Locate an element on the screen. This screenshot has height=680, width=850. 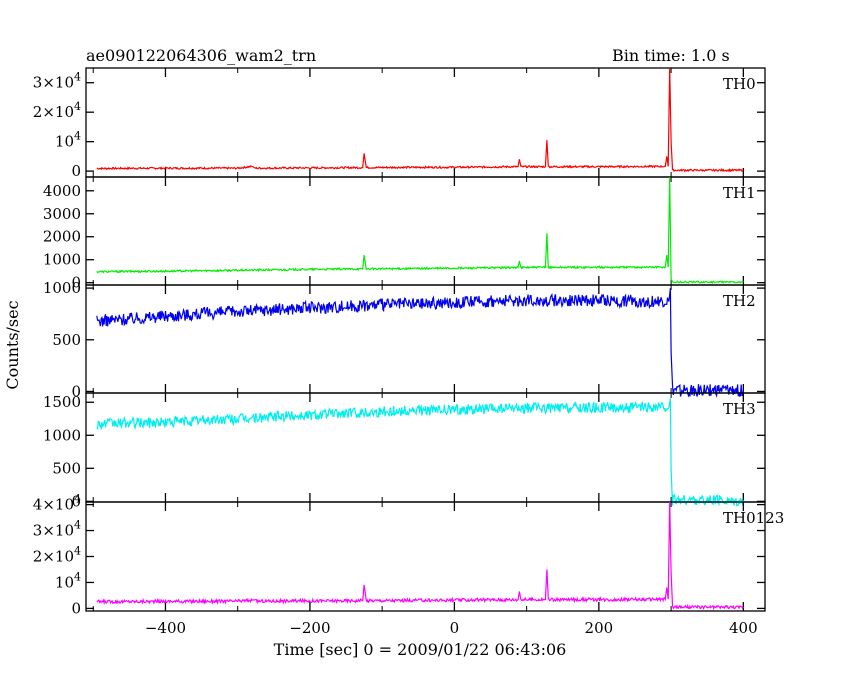
panel-th1: 0 1000 2000 3000 4000 TH1 is located at coordinates (404, 234).